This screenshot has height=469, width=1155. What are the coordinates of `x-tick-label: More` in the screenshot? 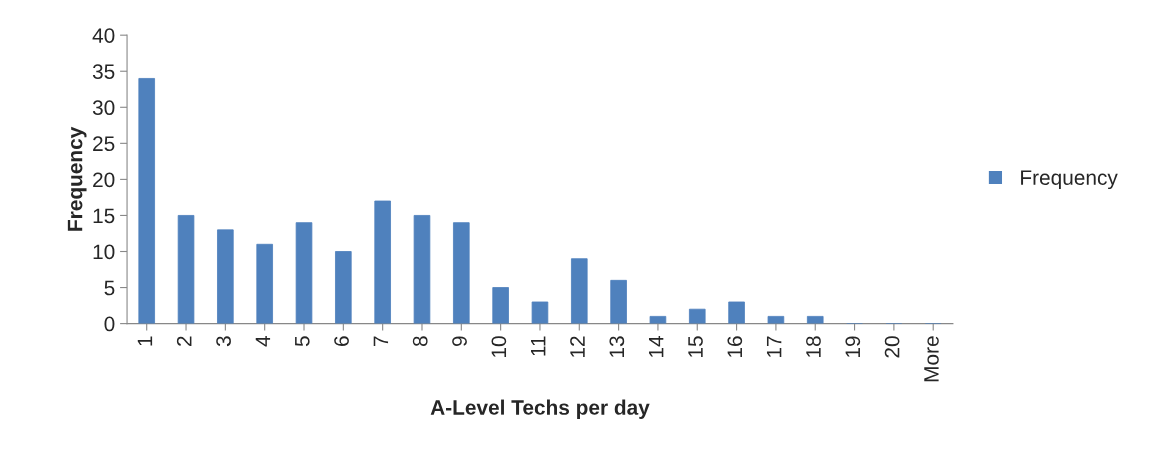 It's located at (931, 359).